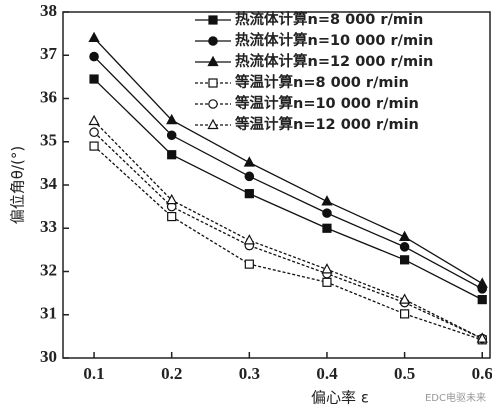 The height and width of the screenshot is (410, 492). I want to click on x-tick-label: 0.2, so click(171, 373).